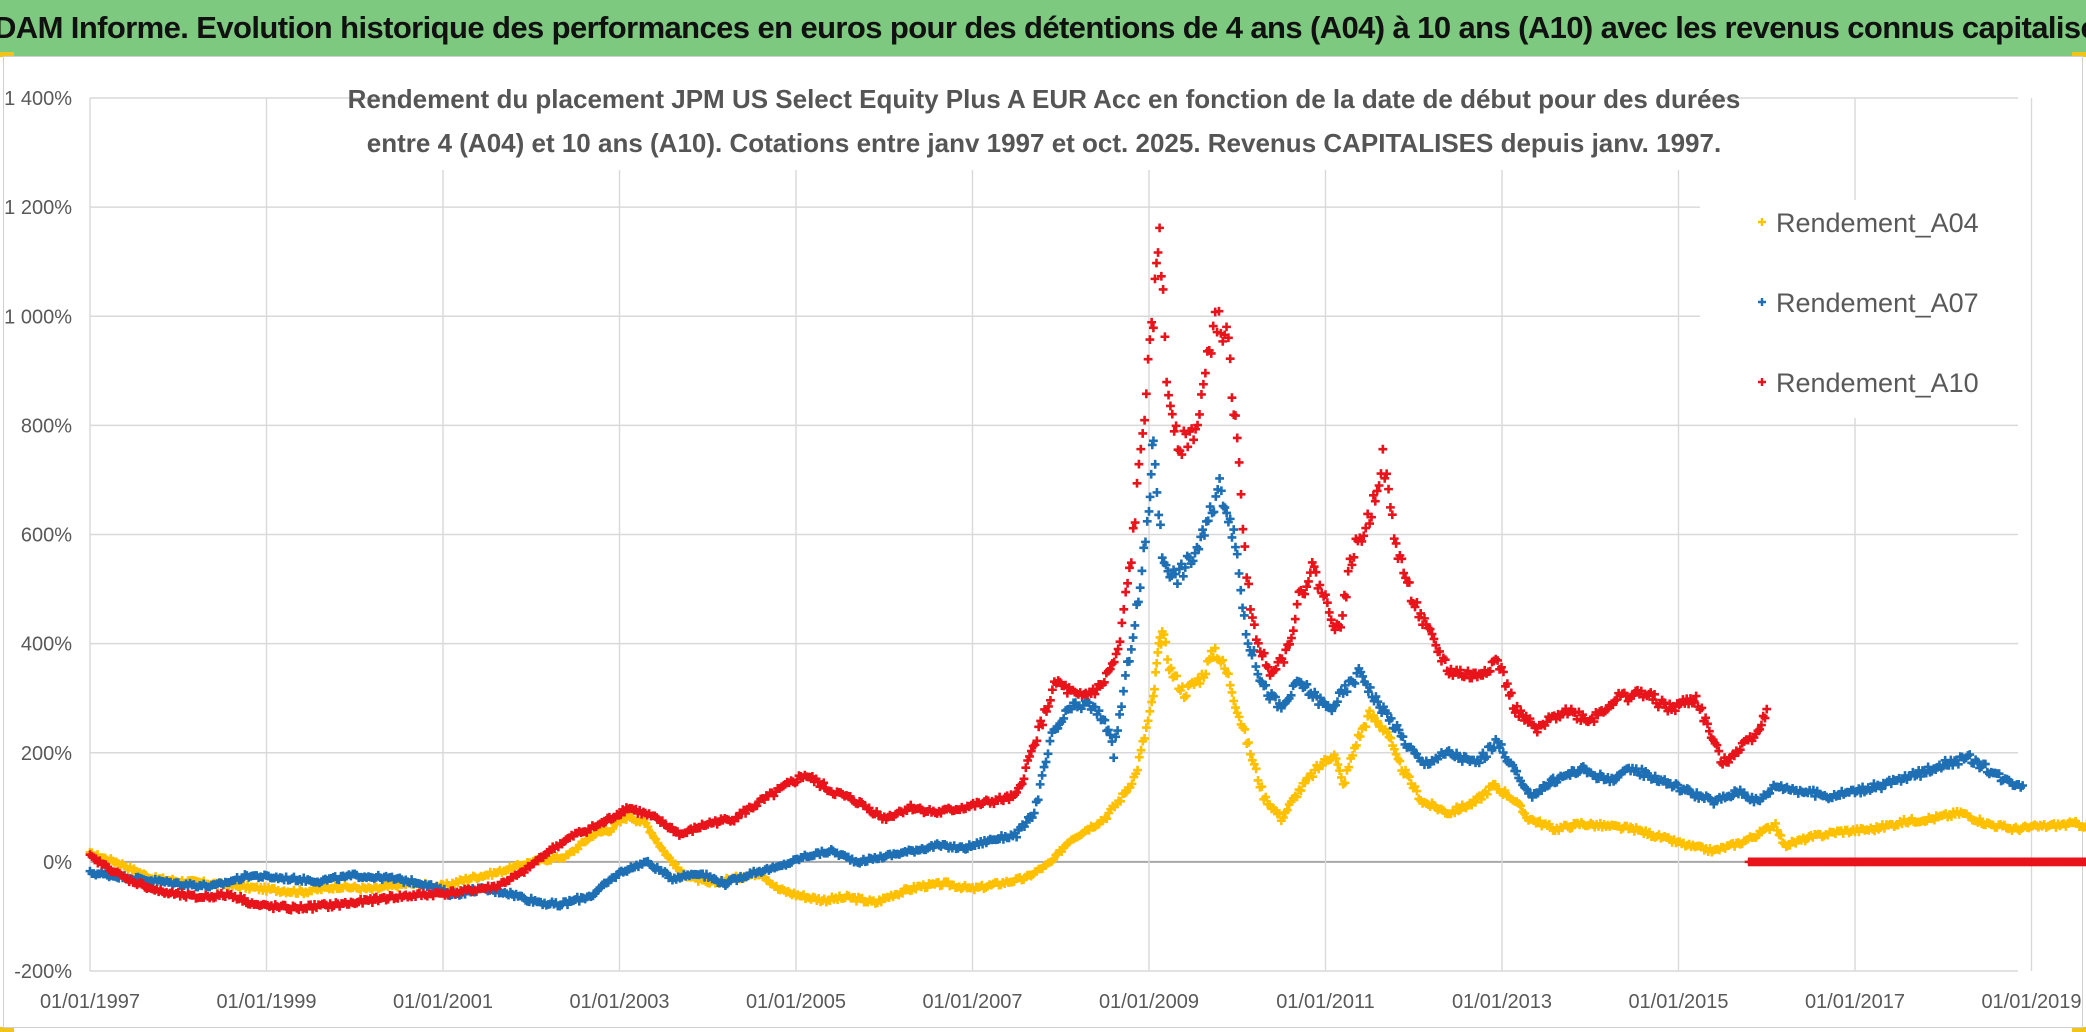 This screenshot has width=2086, height=1032. What do you see at coordinates (1325, 1002) in the screenshot?
I see `x-tick-label: 01/01/2011` at bounding box center [1325, 1002].